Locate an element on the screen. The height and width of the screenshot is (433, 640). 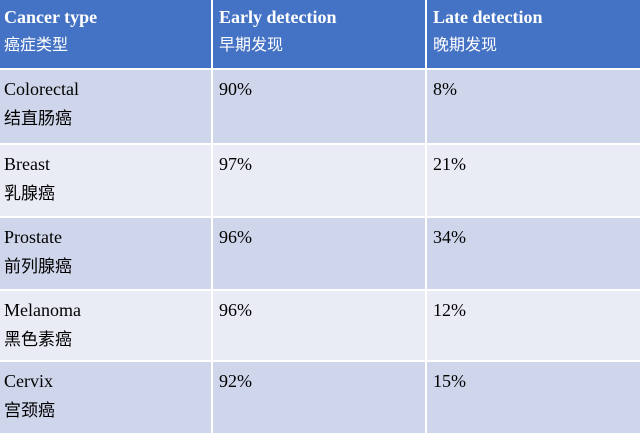
table-row-type-cell: Colorectal 结直肠癌 is located at coordinates (106, 106).